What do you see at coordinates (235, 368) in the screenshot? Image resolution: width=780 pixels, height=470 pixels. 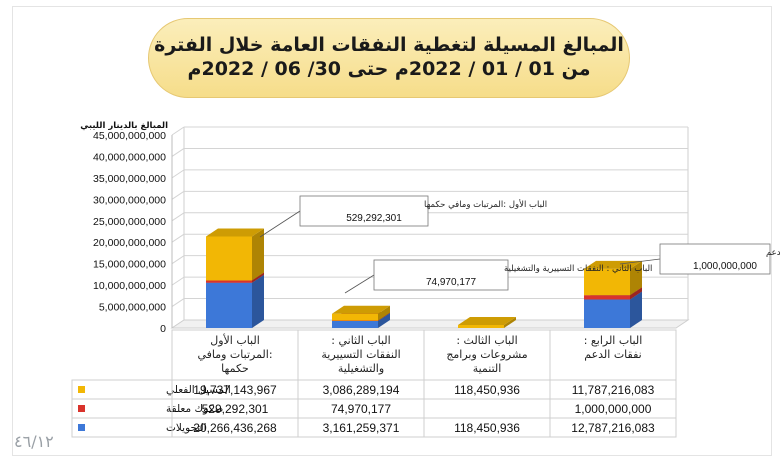 I see `category-label: حكمها` at bounding box center [235, 368].